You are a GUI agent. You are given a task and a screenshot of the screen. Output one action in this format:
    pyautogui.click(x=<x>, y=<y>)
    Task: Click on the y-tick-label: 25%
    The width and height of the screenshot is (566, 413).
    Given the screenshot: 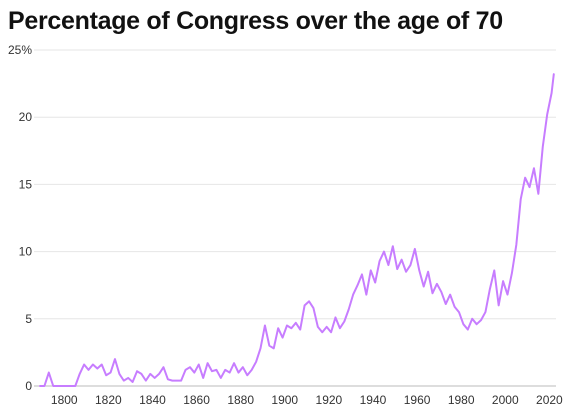 What is the action you would take?
    pyautogui.click(x=20, y=50)
    